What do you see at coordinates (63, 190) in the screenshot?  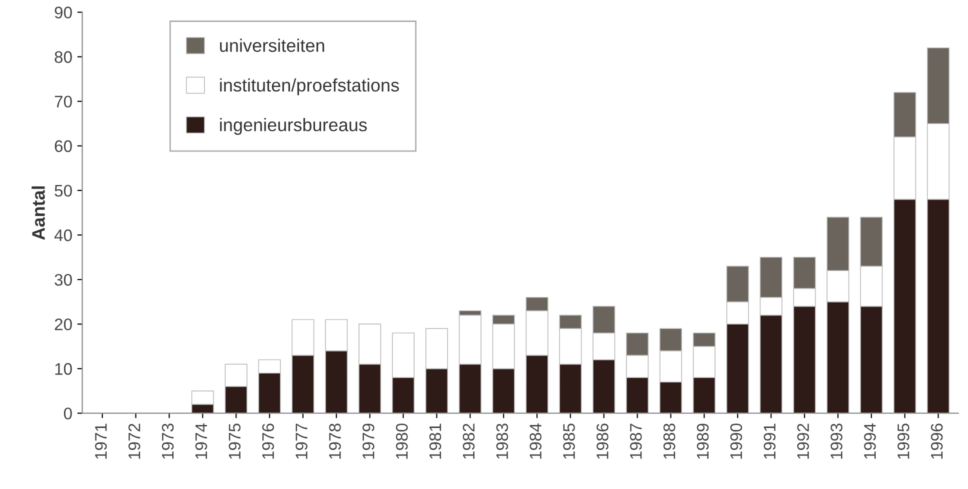 I see `y-tick-label: 50` at bounding box center [63, 190].